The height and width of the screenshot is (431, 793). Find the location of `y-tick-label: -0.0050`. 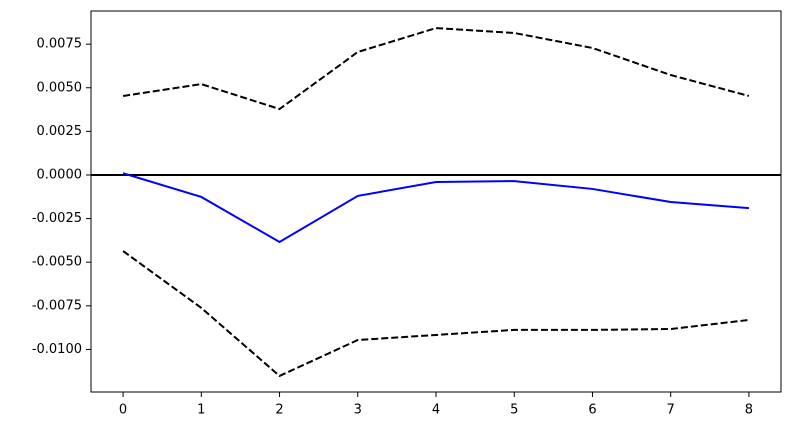

y-tick-label: -0.0050 is located at coordinates (57, 262).